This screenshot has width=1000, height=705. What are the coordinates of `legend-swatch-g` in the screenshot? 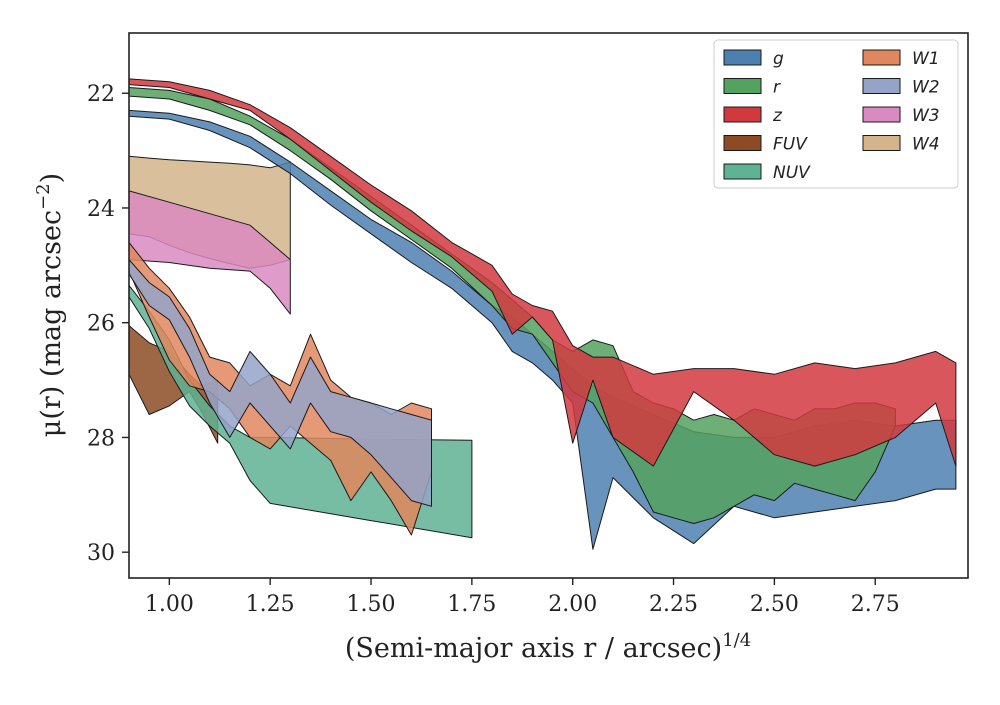 It's located at (742, 57).